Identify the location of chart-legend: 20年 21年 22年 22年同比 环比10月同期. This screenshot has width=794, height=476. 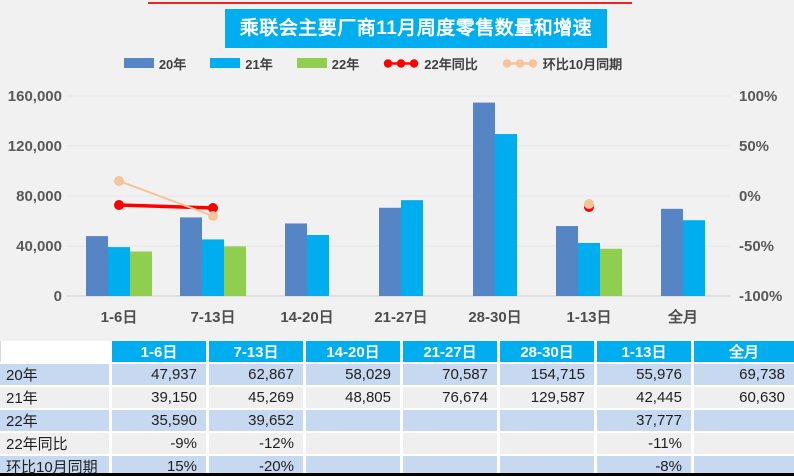
(397, 63).